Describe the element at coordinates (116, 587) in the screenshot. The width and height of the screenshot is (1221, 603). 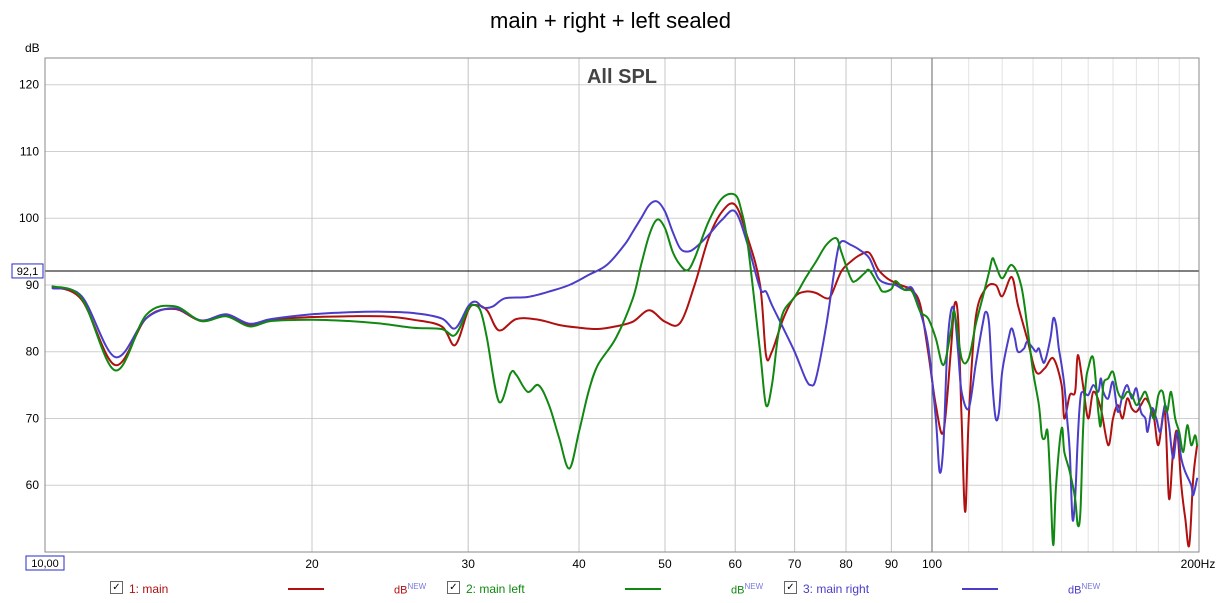
I see `legend-checkbox-main: ✓` at that location.